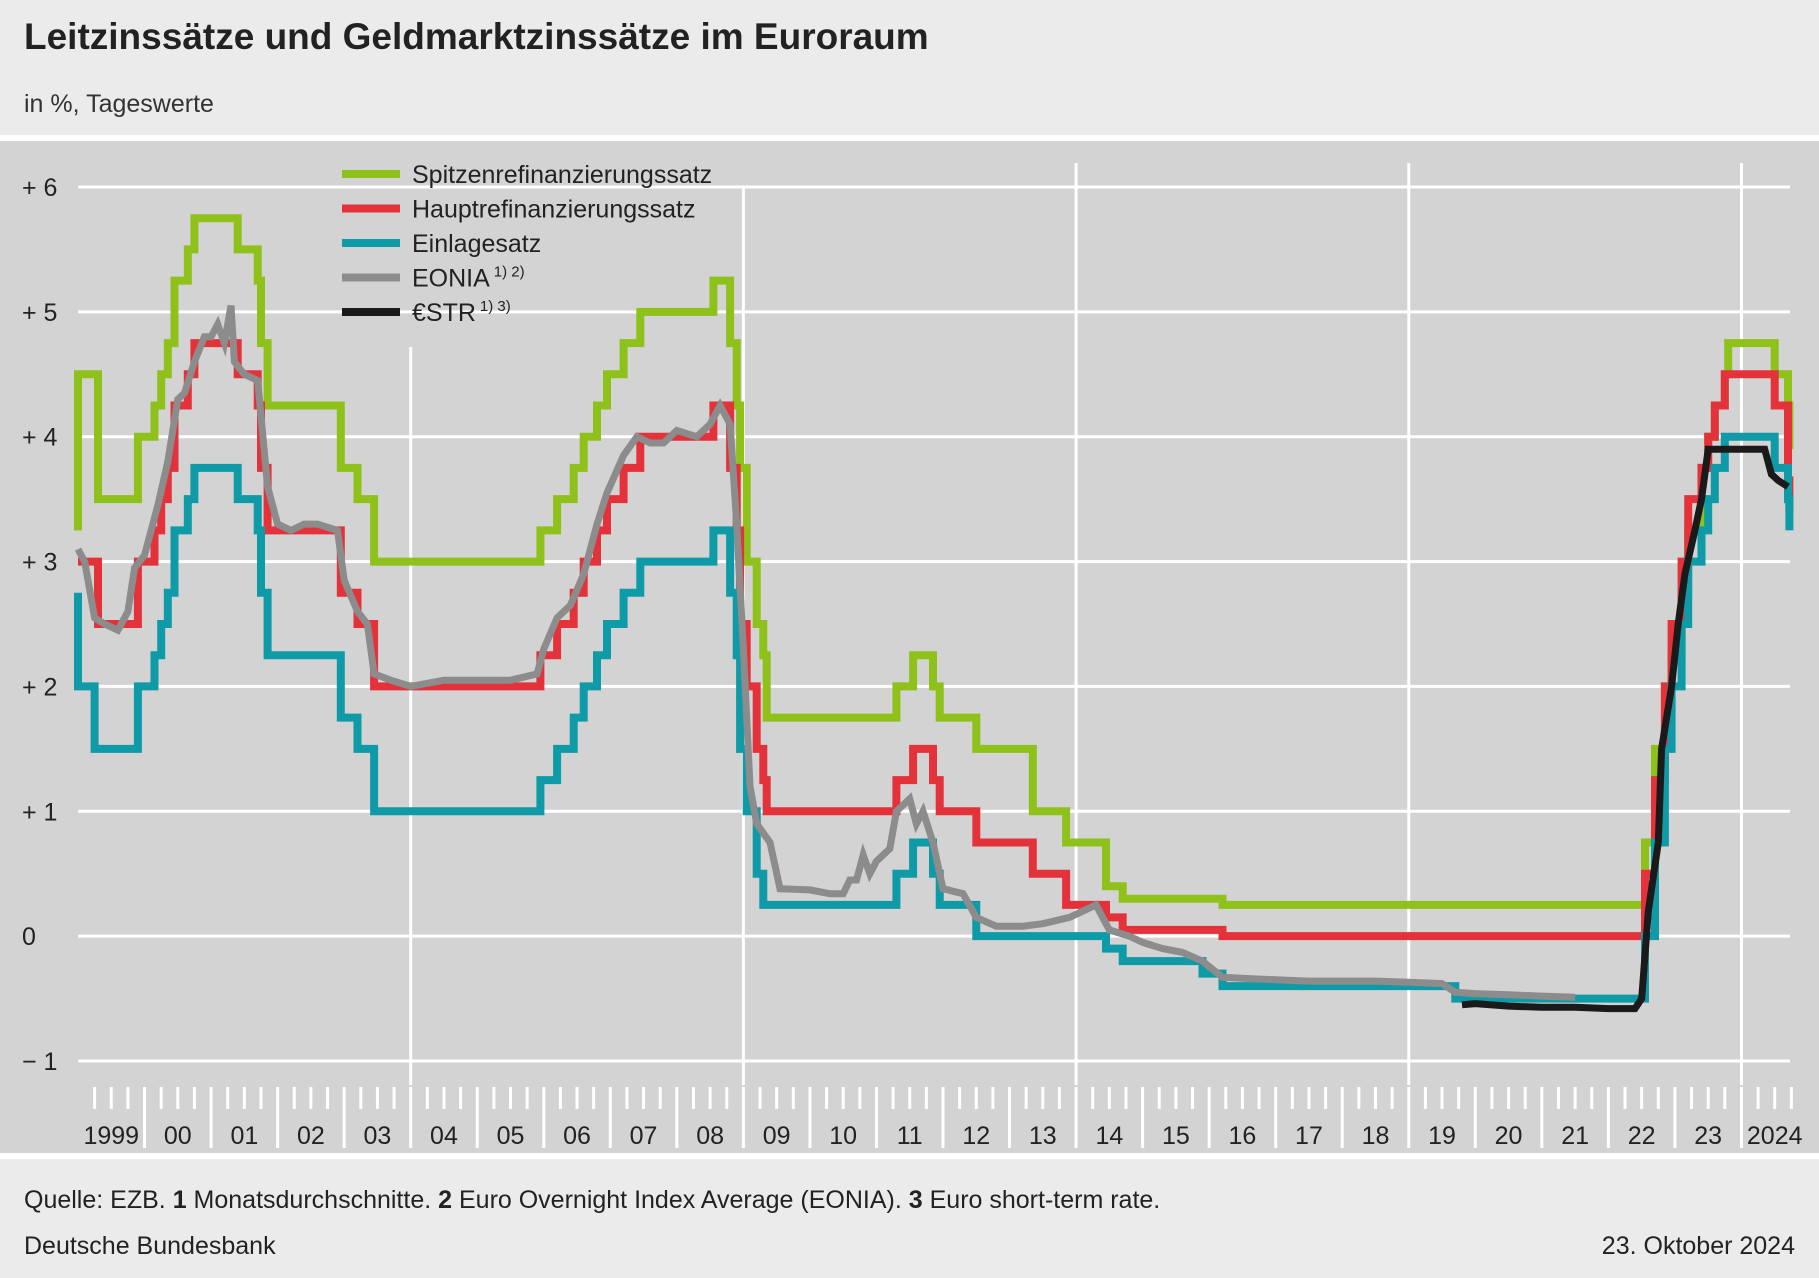 Image resolution: width=1819 pixels, height=1278 pixels. Describe the element at coordinates (554, 210) in the screenshot. I see `legend-label-1: Hauptrefinanzierungssatz` at that location.